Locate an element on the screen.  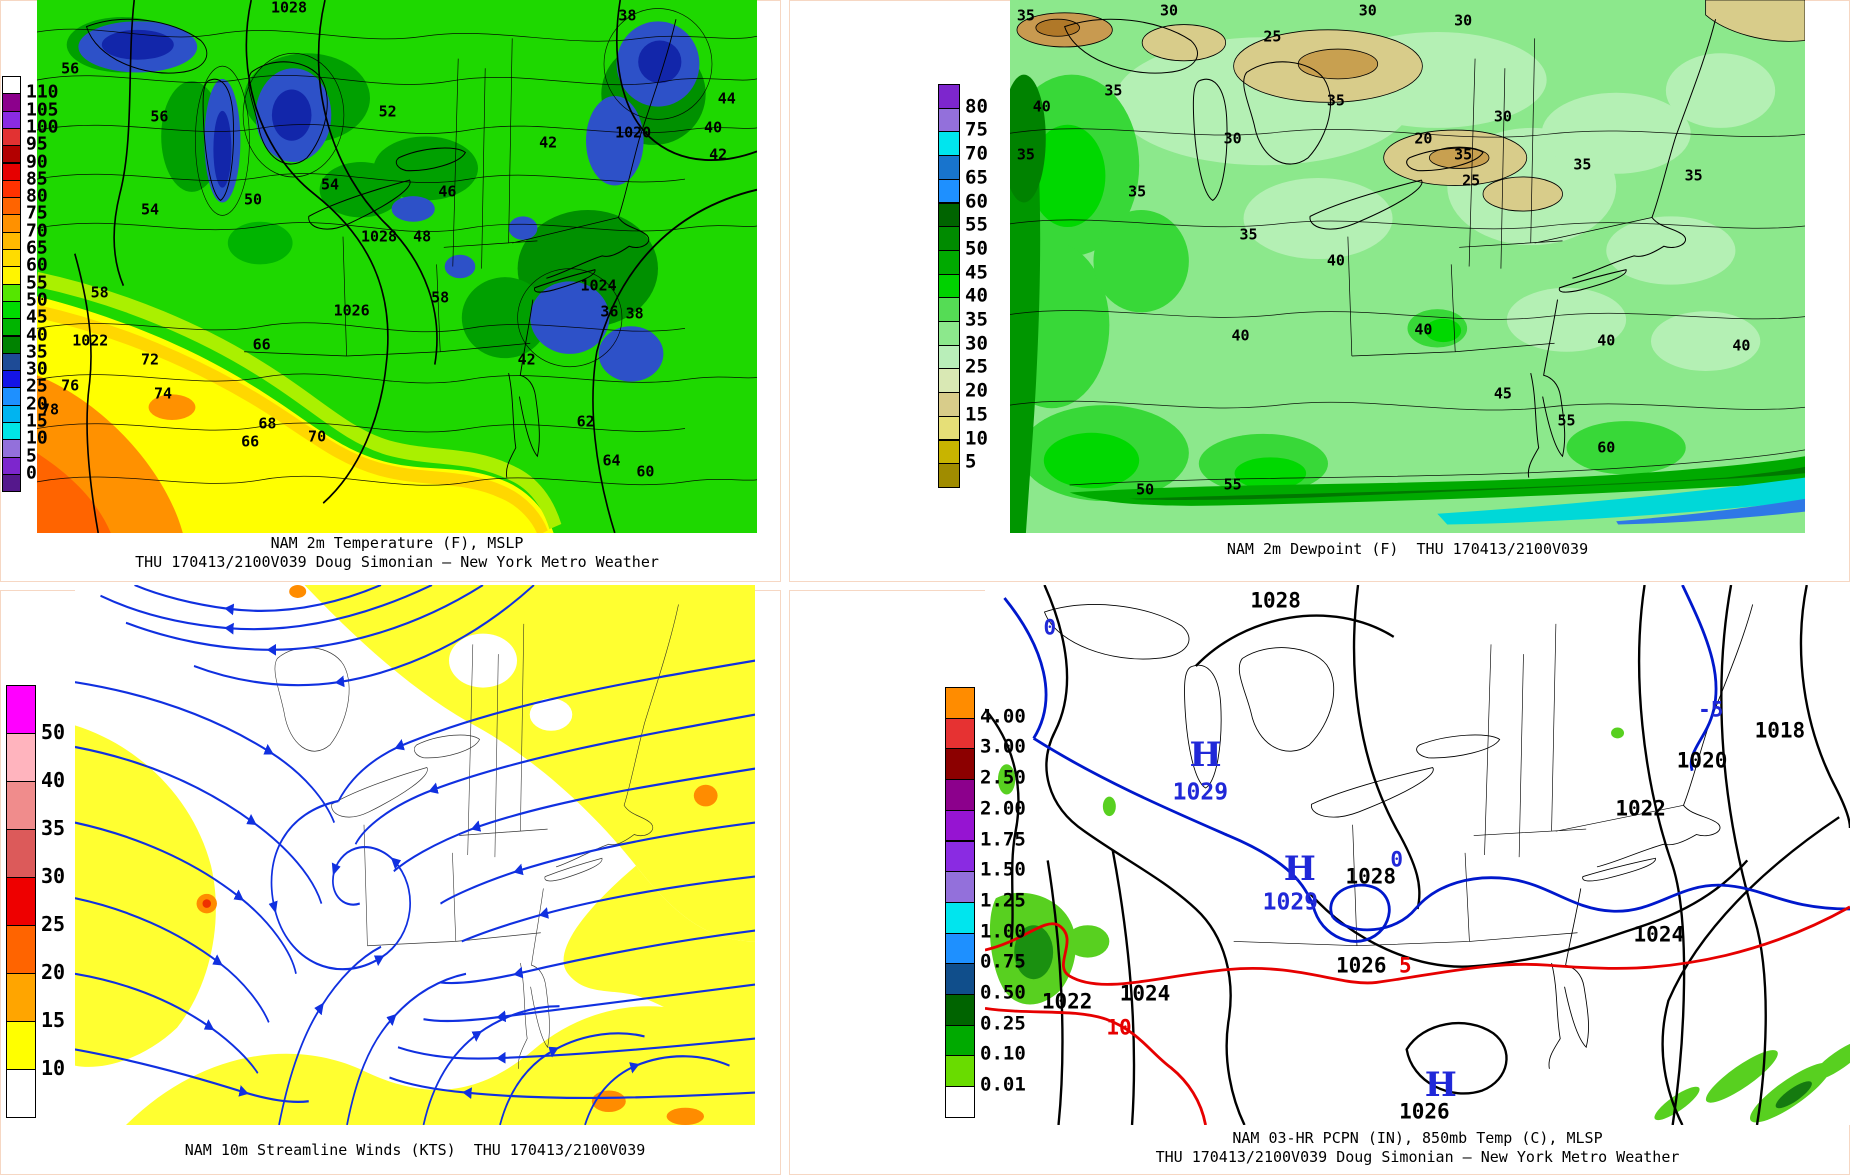
contour-label: 46 is located at coordinates (447, 191).